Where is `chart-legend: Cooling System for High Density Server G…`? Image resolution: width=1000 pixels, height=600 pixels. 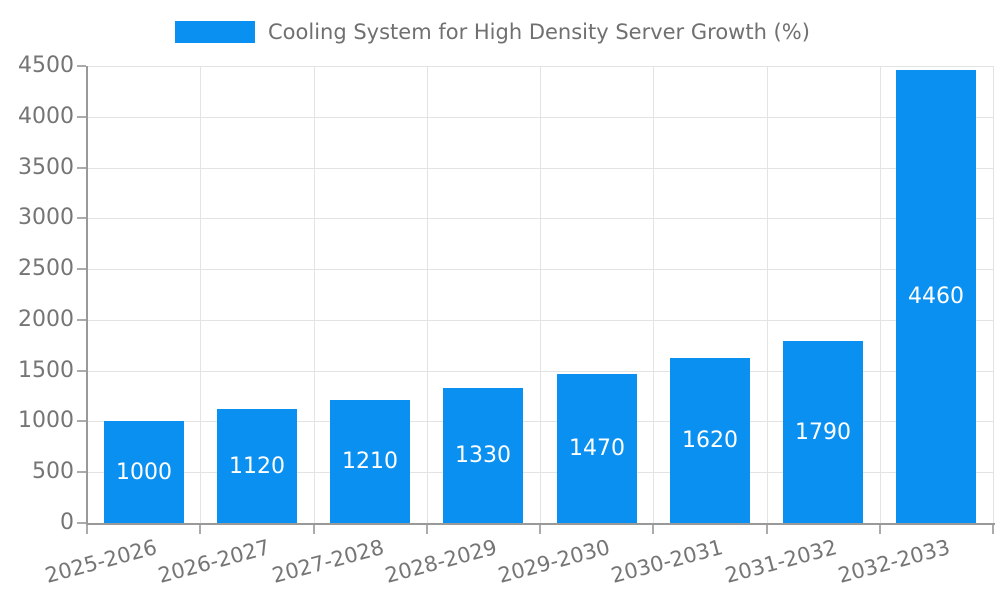
chart-legend: Cooling System for High Density Server G… is located at coordinates (492, 32).